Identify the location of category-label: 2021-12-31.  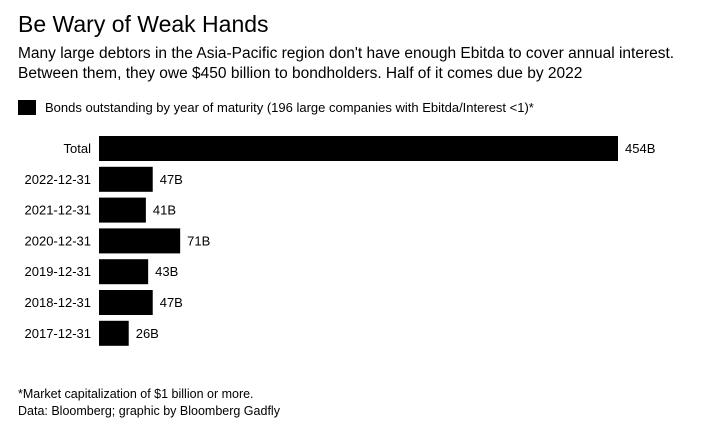
(58, 210).